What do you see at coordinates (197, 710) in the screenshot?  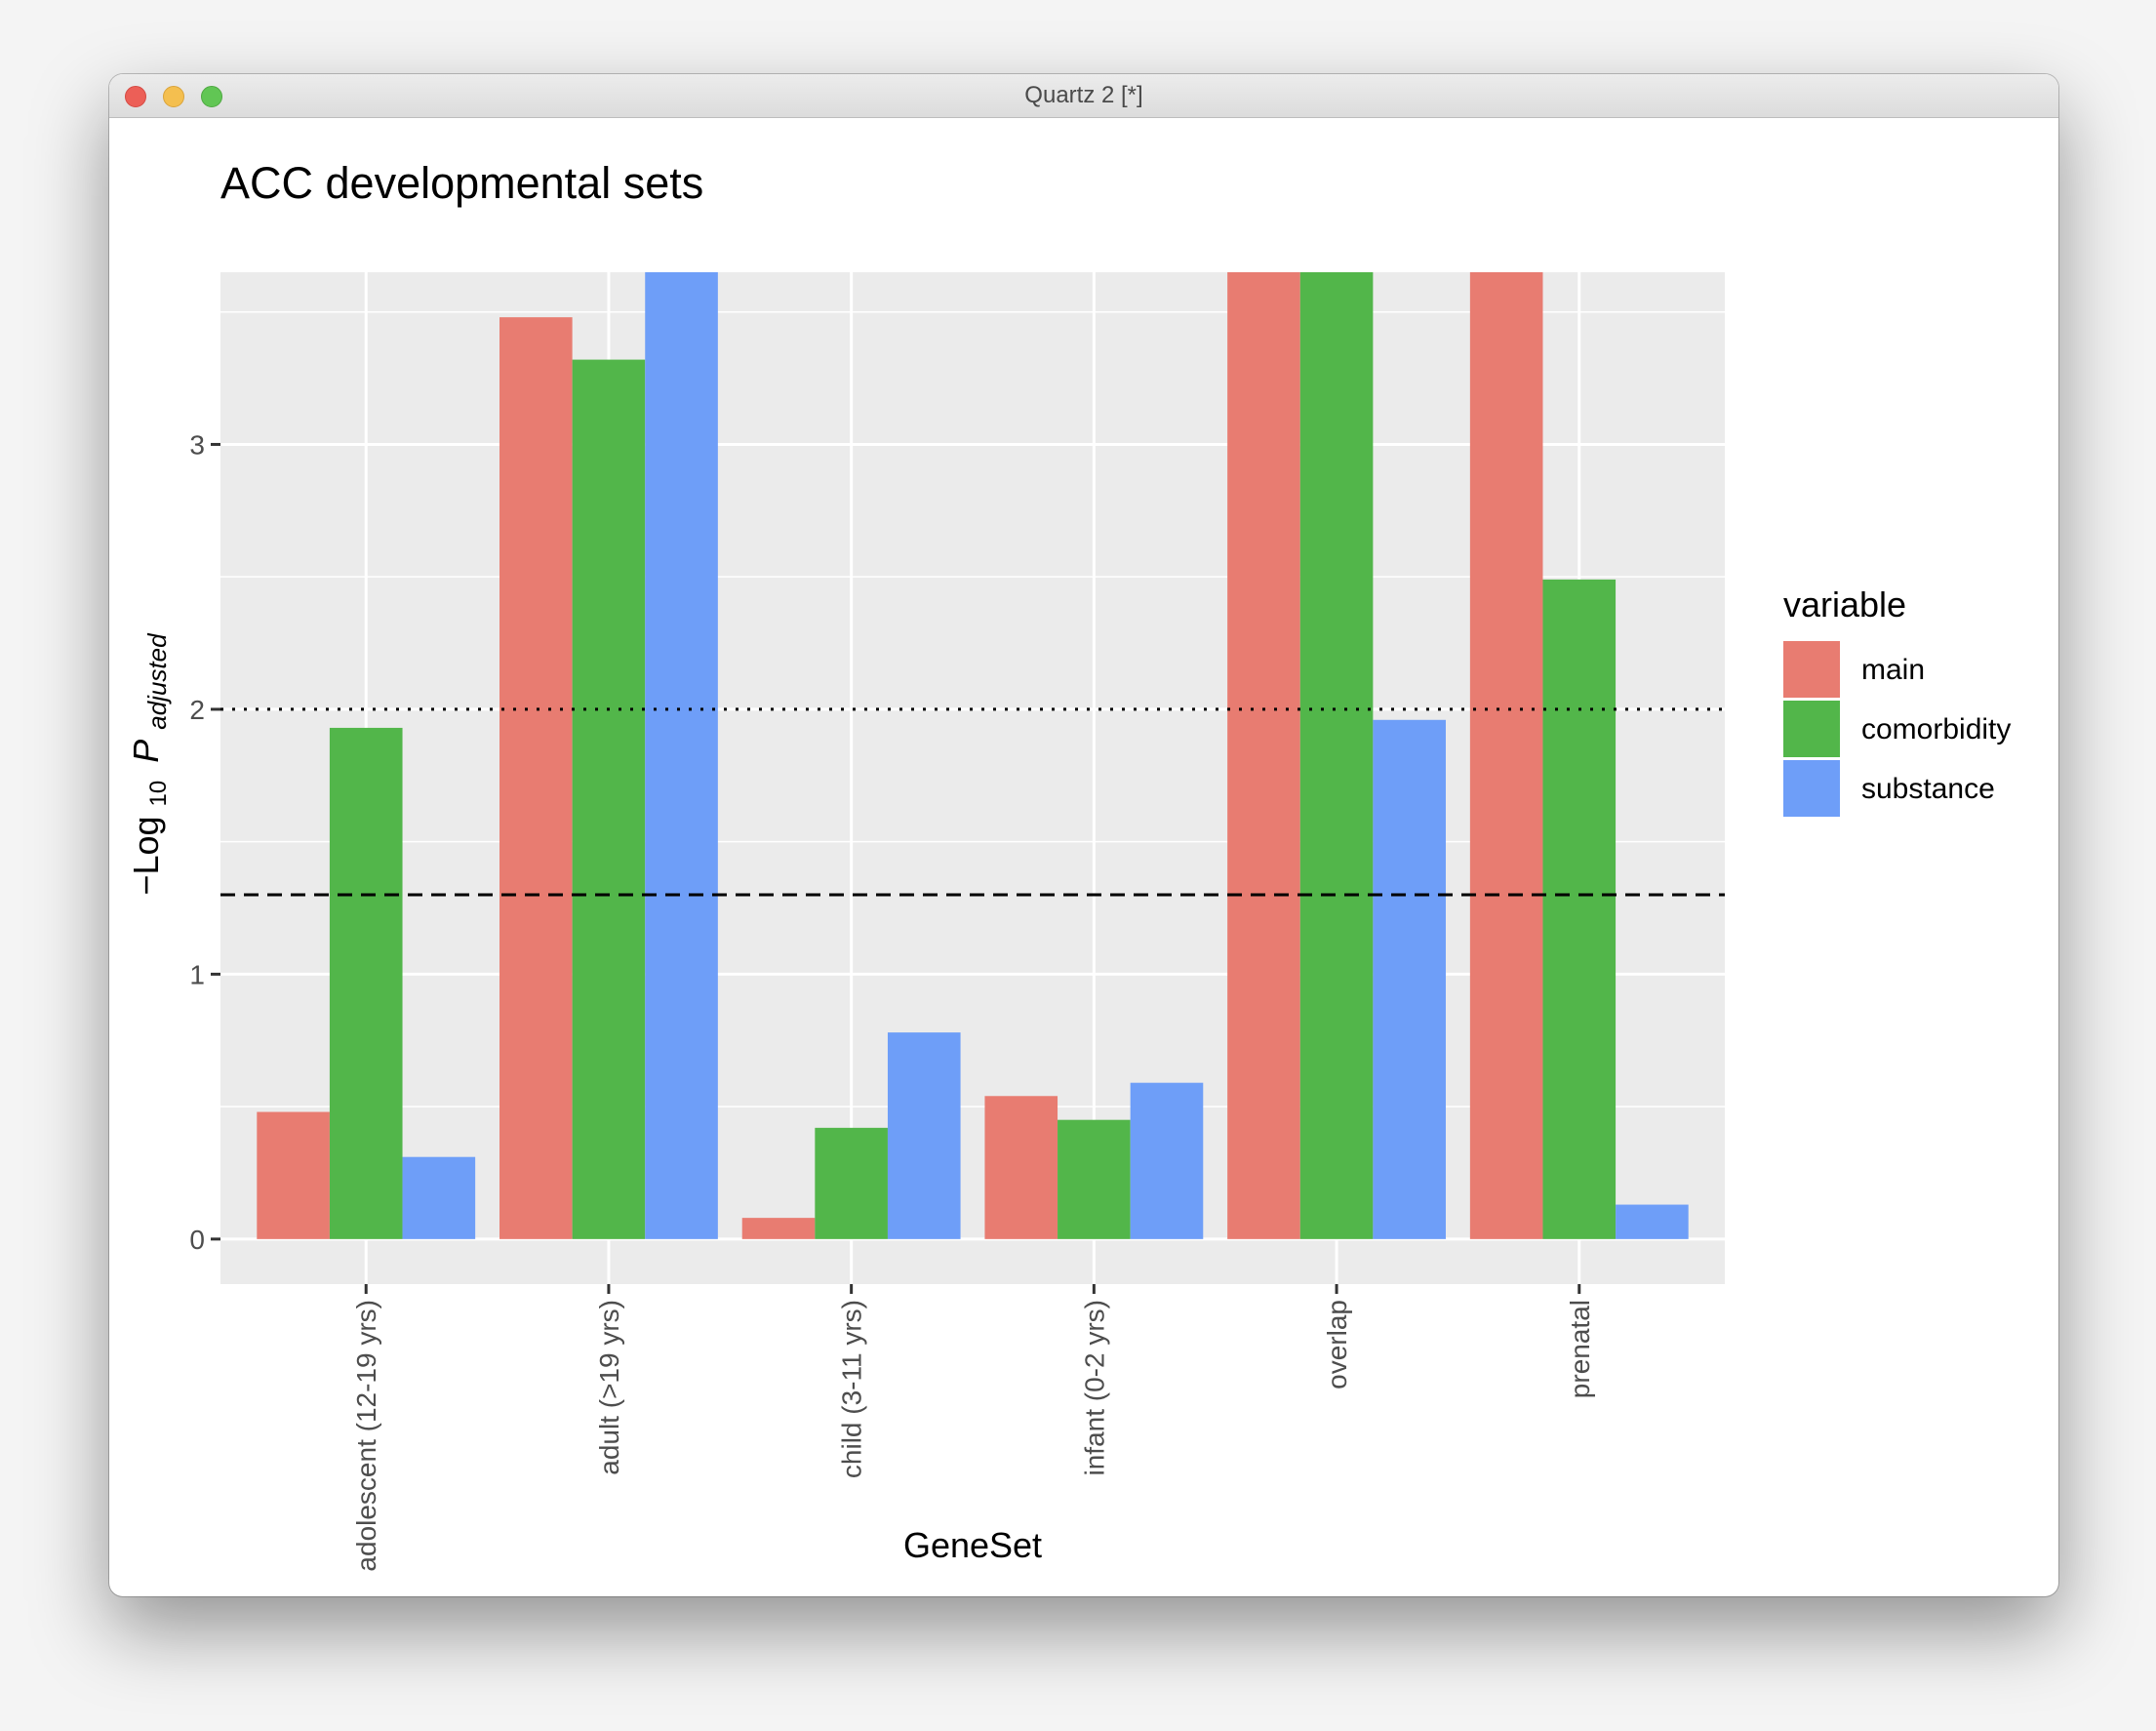 I see `y-tick-label: 2` at bounding box center [197, 710].